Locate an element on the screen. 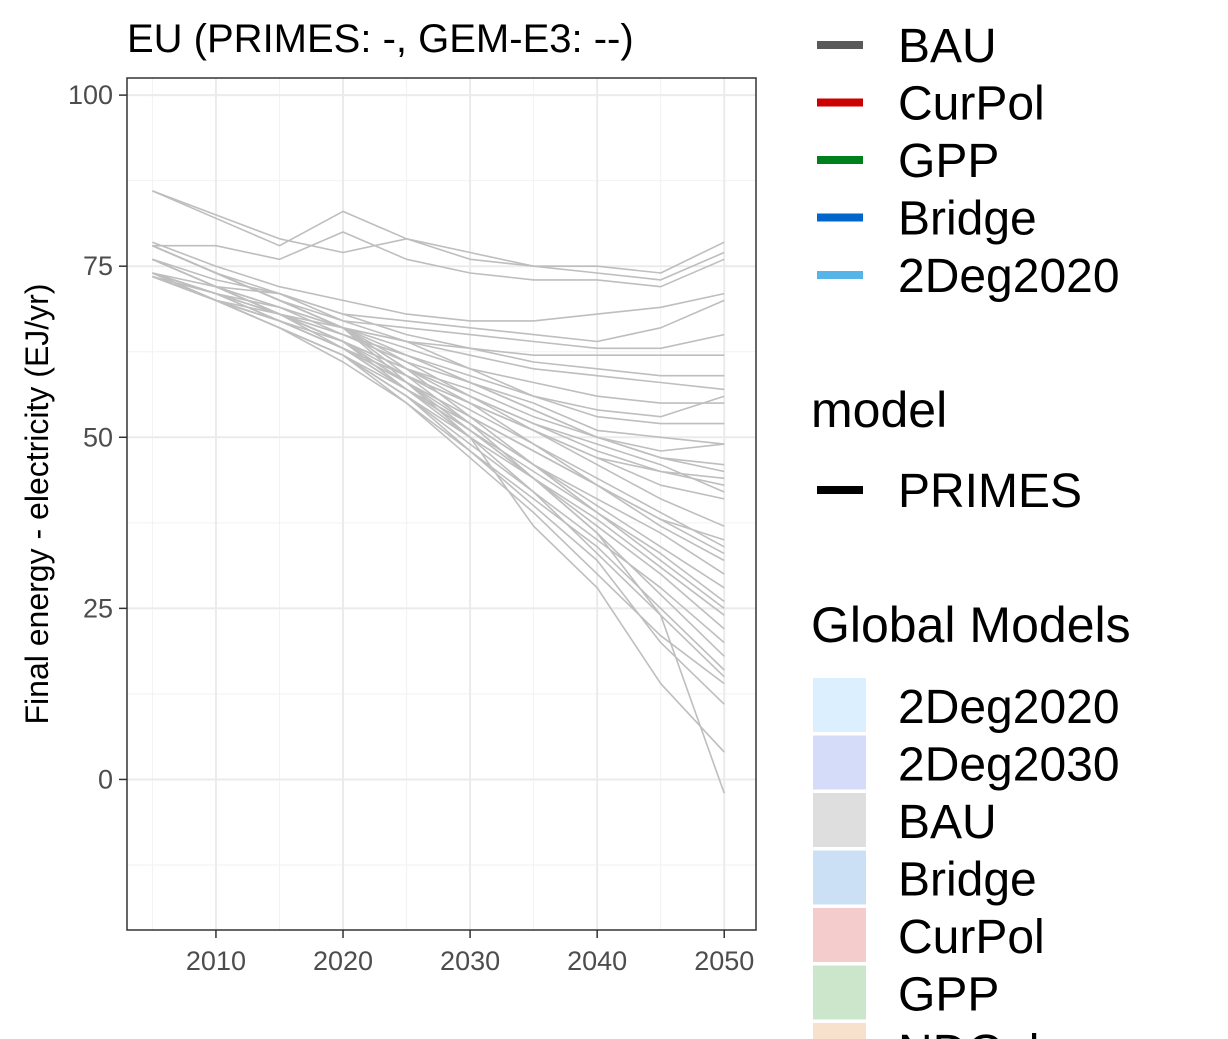  legend-label-global-model: 2Deg2020 is located at coordinates (1009, 707).